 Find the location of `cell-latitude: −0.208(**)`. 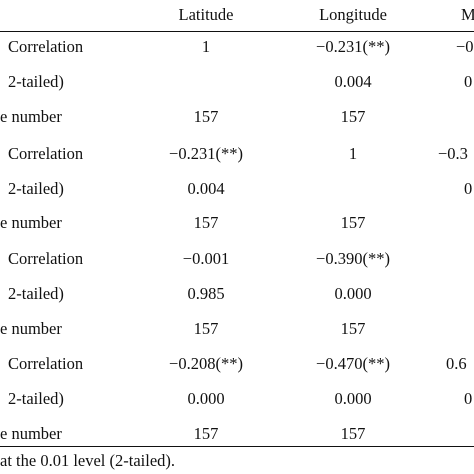

cell-latitude: −0.208(**) is located at coordinates (206, 363).